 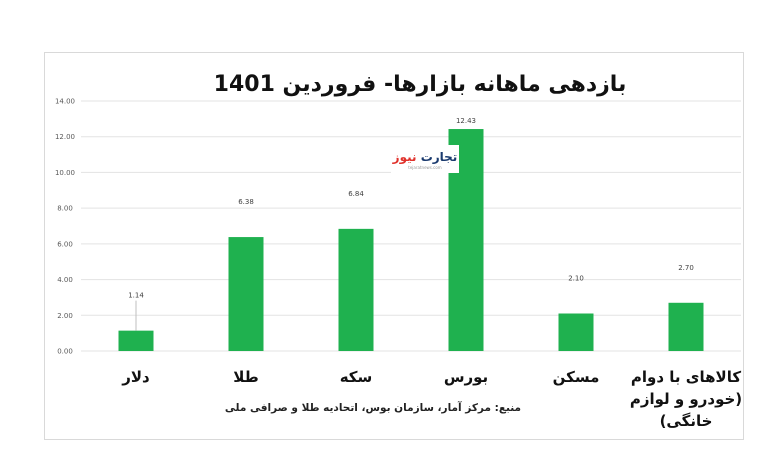 I want to click on watermark-background, so click(x=425, y=159).